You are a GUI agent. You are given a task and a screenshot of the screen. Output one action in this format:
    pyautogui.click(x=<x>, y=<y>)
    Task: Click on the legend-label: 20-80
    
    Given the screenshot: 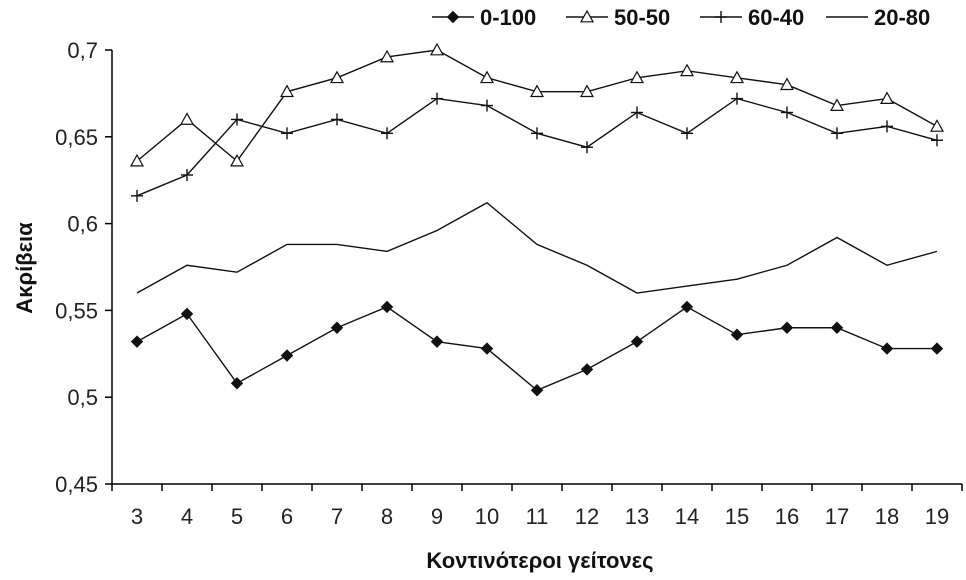 What is the action you would take?
    pyautogui.click(x=902, y=17)
    